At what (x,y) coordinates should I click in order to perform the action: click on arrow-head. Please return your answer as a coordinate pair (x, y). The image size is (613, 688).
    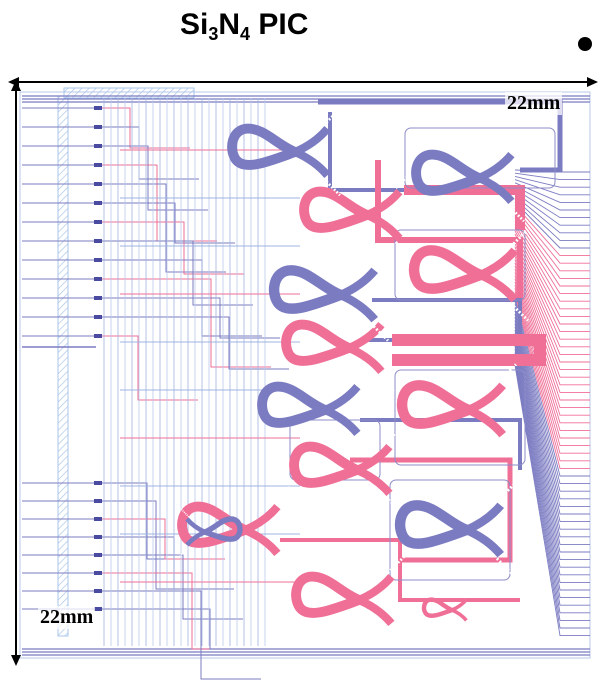
    Looking at the image, I should click on (16, 85).